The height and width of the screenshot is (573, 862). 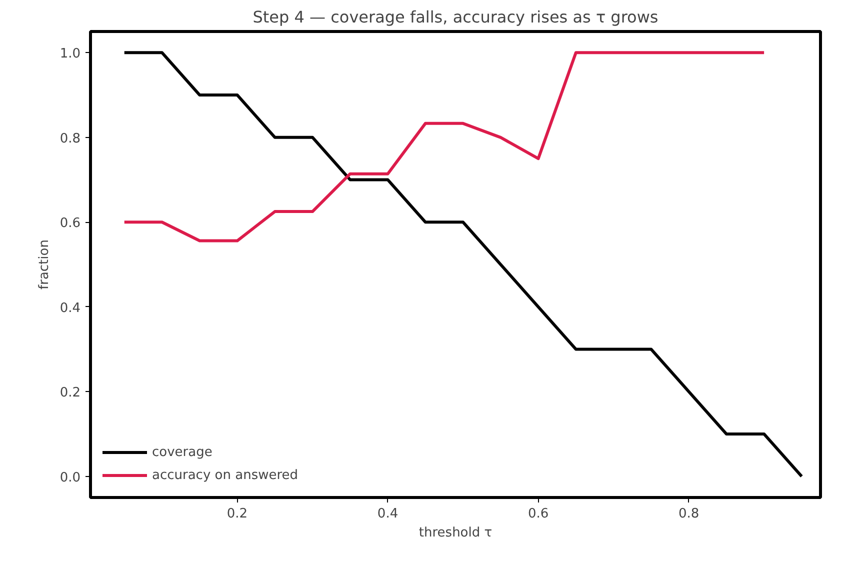 I want to click on legend-label: coverage, so click(x=182, y=452).